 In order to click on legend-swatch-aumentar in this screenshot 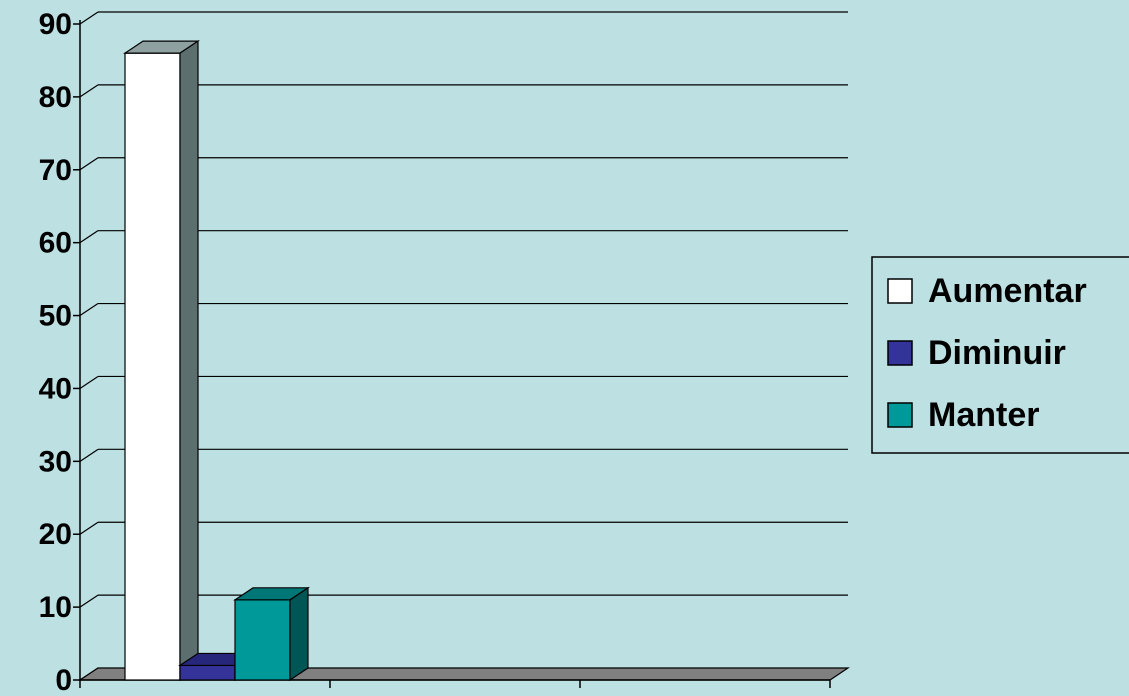, I will do `click(900, 291)`.